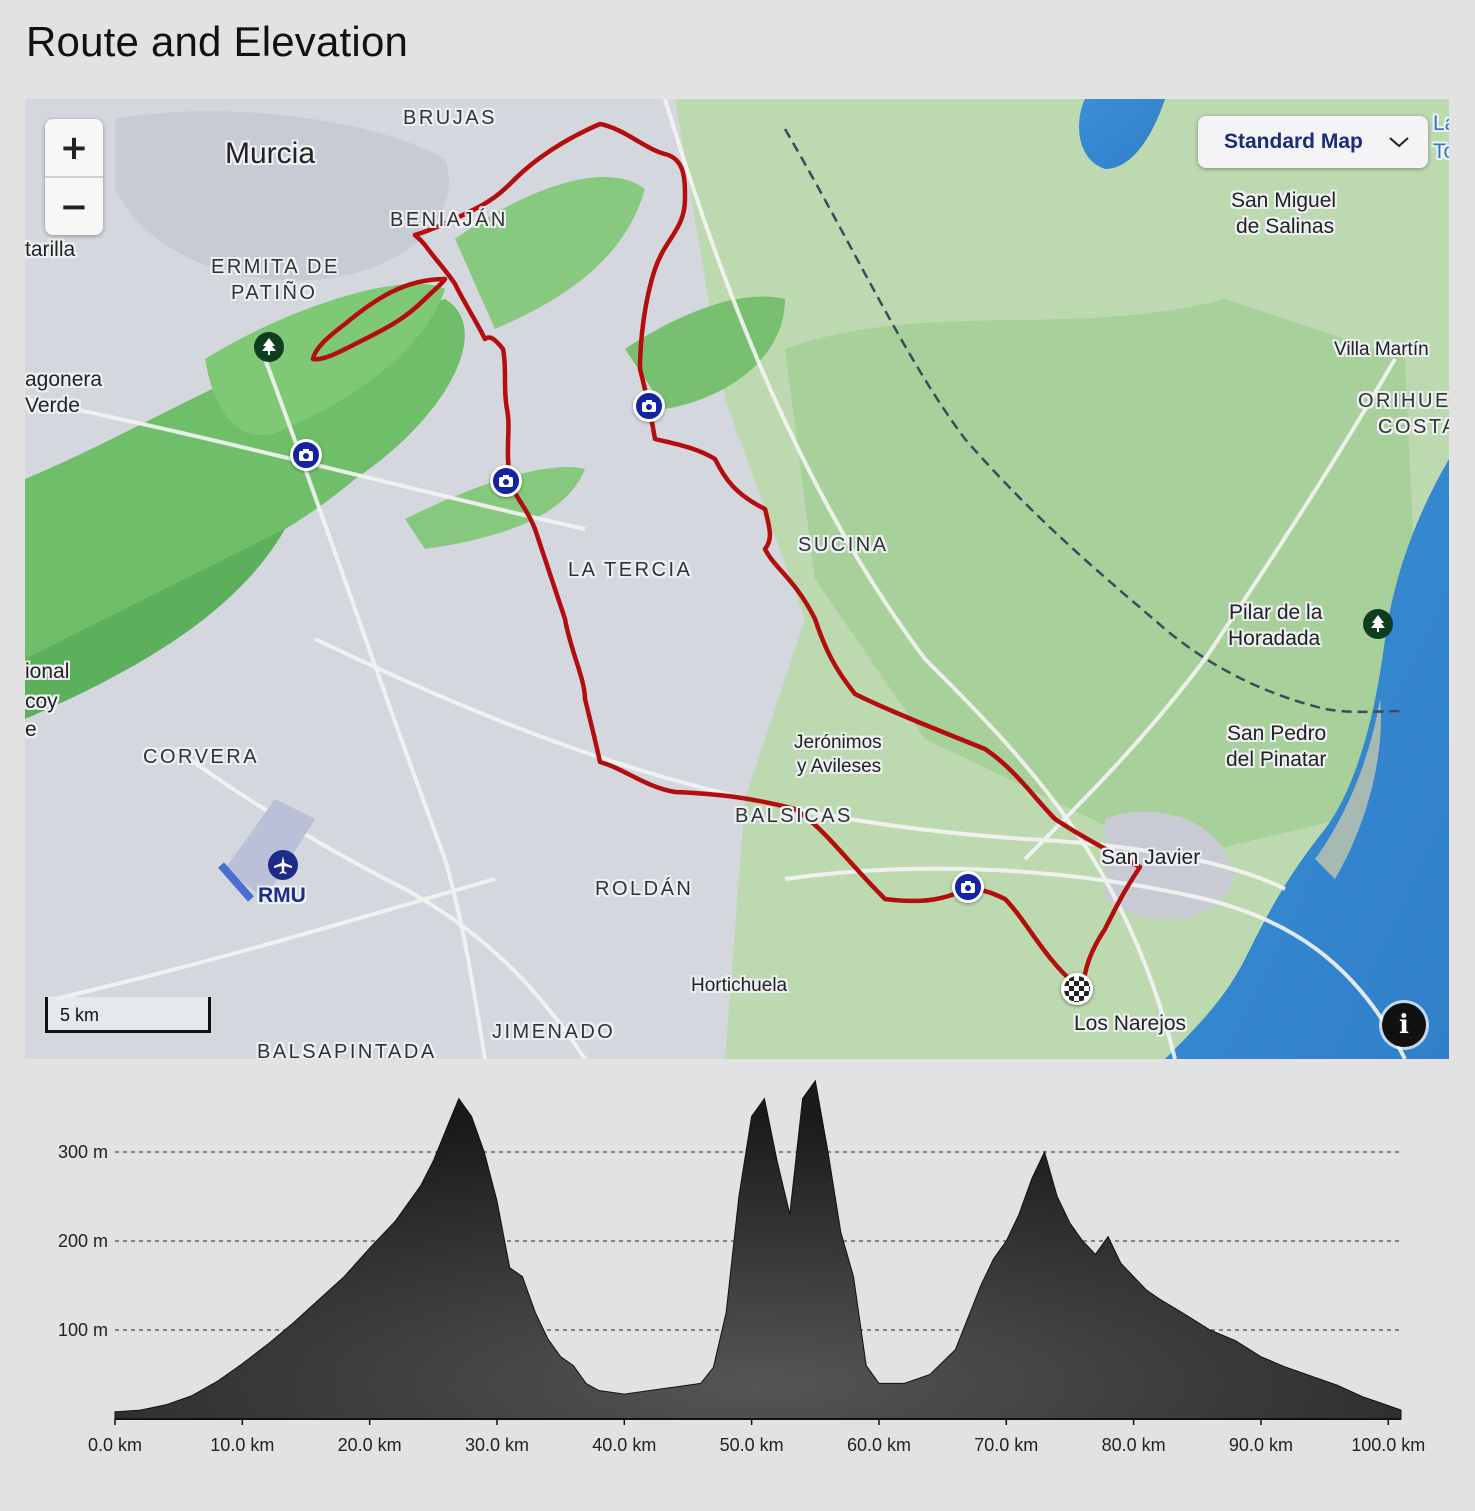 Image resolution: width=1475 pixels, height=1511 pixels. Describe the element at coordinates (1261, 1445) in the screenshot. I see `x-tick-label: 90.0 km` at that location.